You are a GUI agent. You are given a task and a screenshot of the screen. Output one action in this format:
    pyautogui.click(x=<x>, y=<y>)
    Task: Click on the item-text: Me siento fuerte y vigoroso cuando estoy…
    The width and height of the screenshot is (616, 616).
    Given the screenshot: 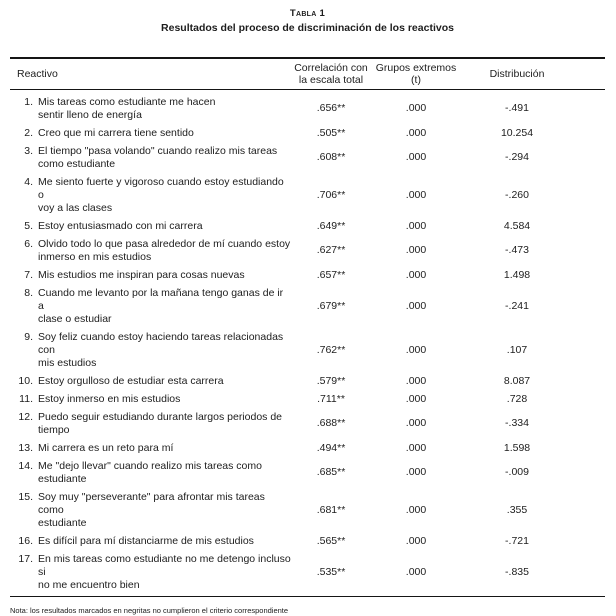 What is the action you would take?
    pyautogui.click(x=161, y=194)
    